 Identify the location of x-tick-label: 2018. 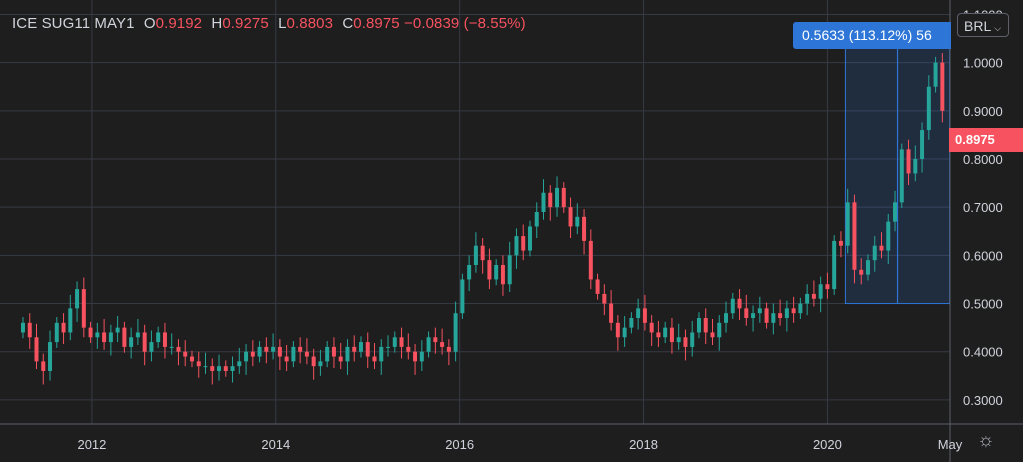
(643, 444).